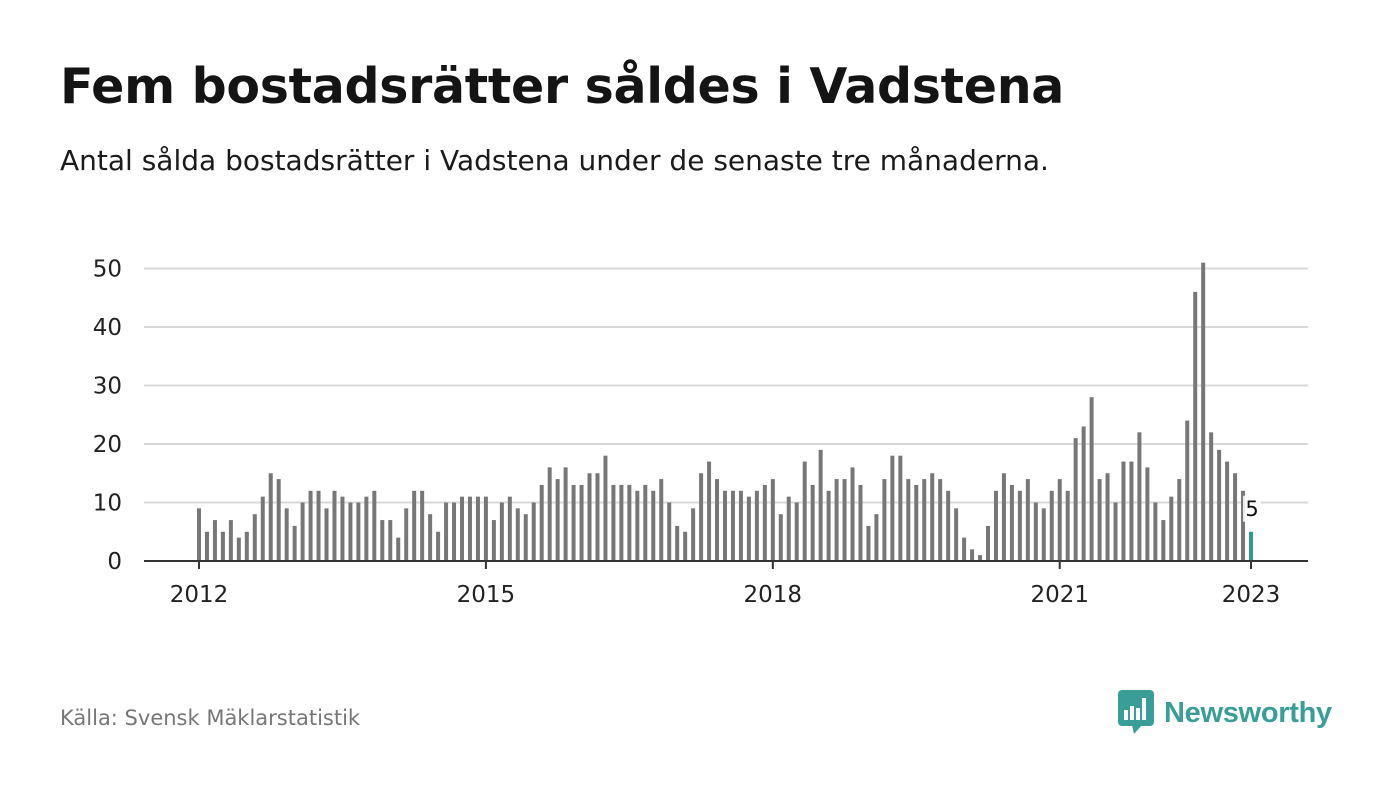 Image resolution: width=1400 pixels, height=794 pixels. What do you see at coordinates (210, 718) in the screenshot?
I see `source-note: Källa: Svensk Mäklarstatistik` at bounding box center [210, 718].